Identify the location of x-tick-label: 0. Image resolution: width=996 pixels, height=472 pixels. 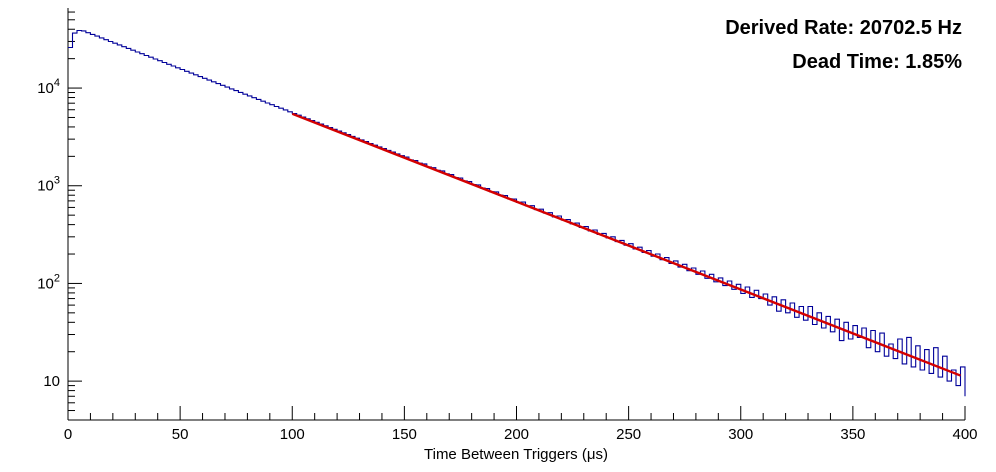
(68, 434).